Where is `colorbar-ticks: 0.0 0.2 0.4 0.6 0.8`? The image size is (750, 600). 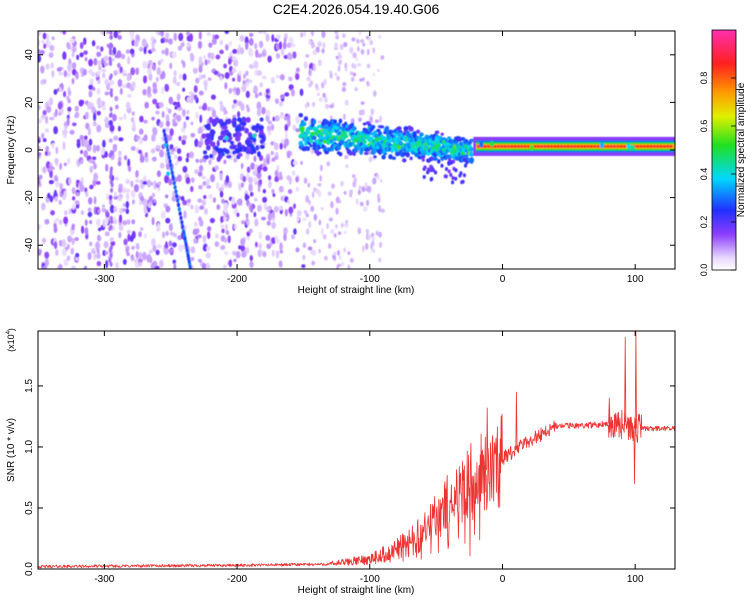
colorbar-ticks: 0.0 0.2 0.4 0.6 0.8 is located at coordinates (717, 174).